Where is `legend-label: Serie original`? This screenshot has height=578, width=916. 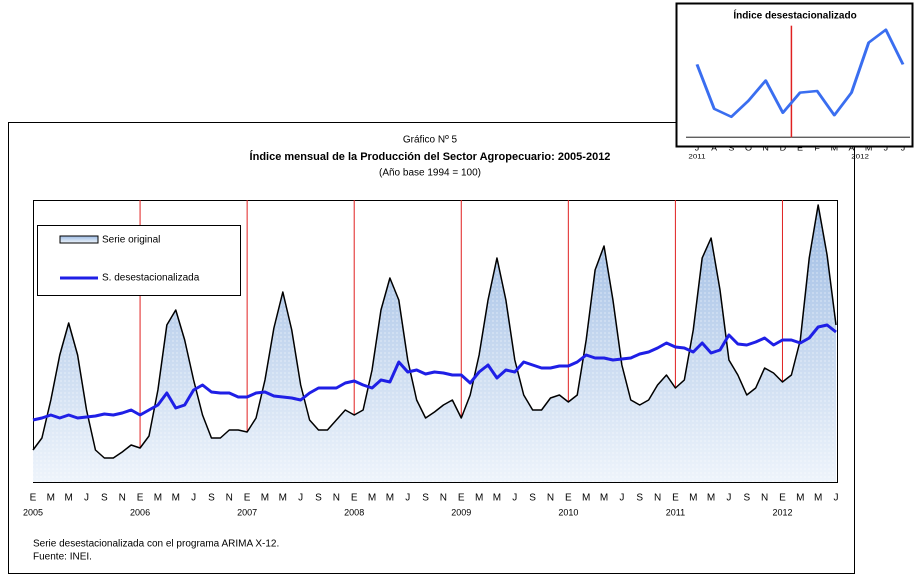 legend-label: Serie original is located at coordinates (131, 240).